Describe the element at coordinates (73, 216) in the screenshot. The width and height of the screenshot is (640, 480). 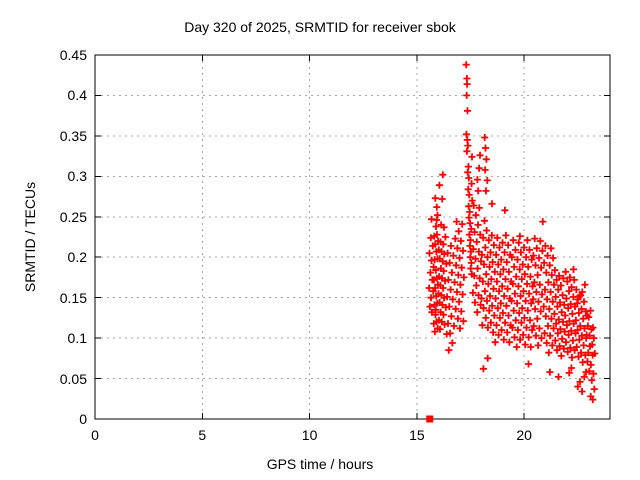
I see `y-tick-label: 0.25` at that location.